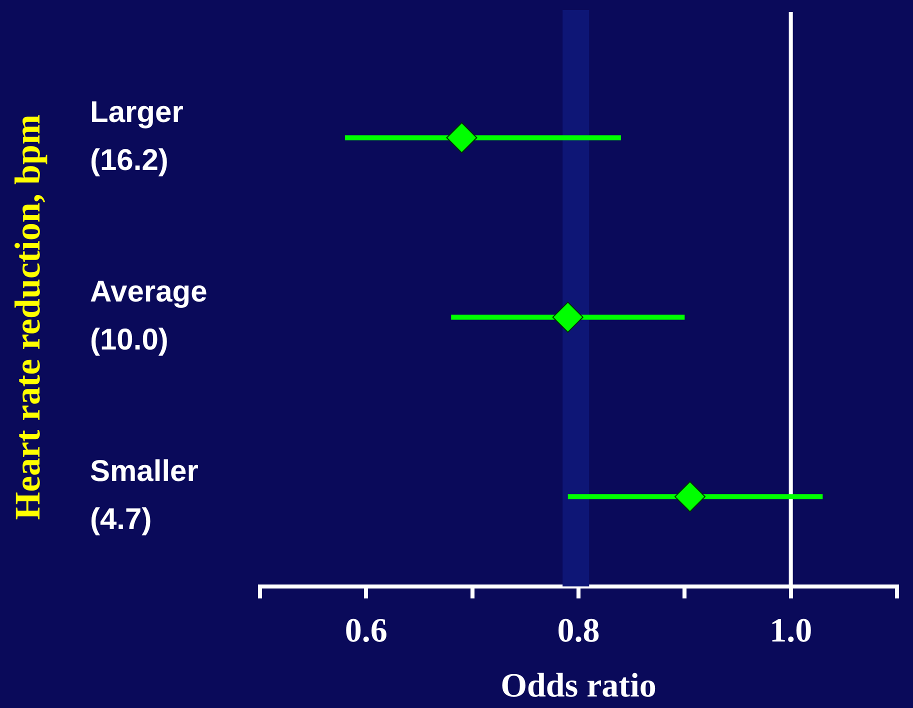 This screenshot has height=708, width=913. I want to click on y-tick-label: Smaller (4.7), so click(144, 495).